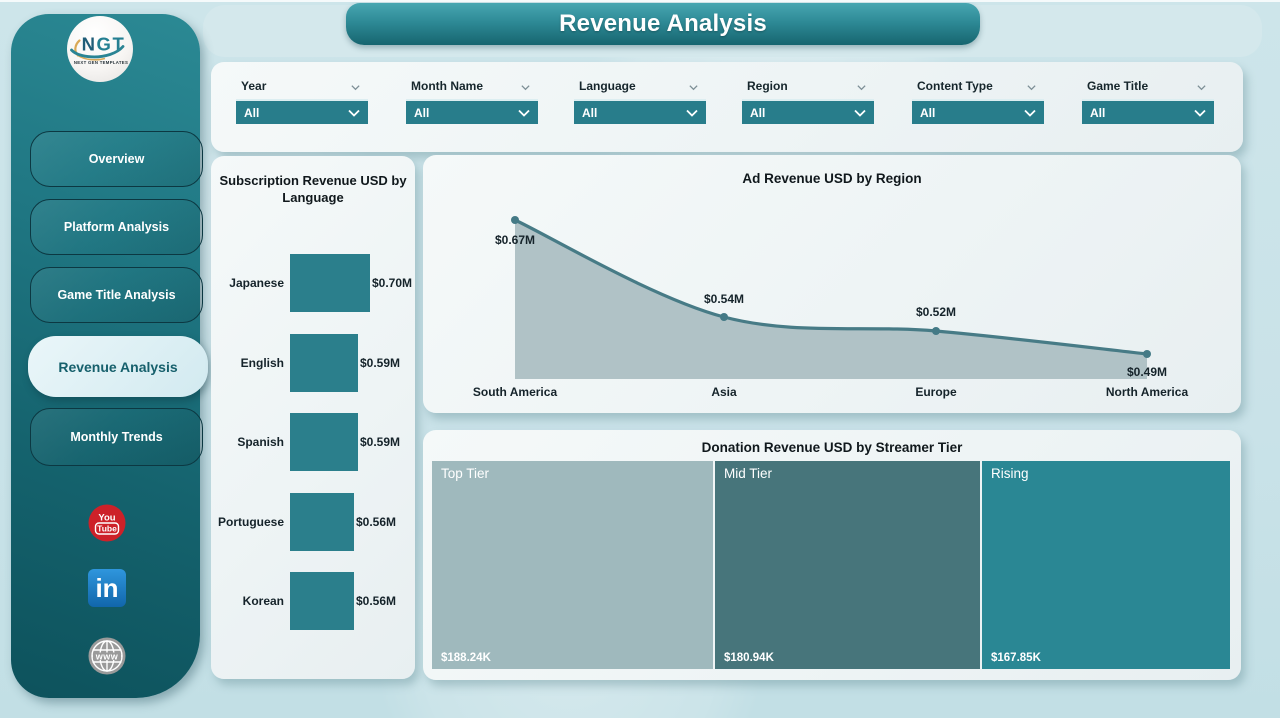  What do you see at coordinates (101, 62) in the screenshot?
I see `svg-text: NEXT GEN TEMPLATES` at bounding box center [101, 62].